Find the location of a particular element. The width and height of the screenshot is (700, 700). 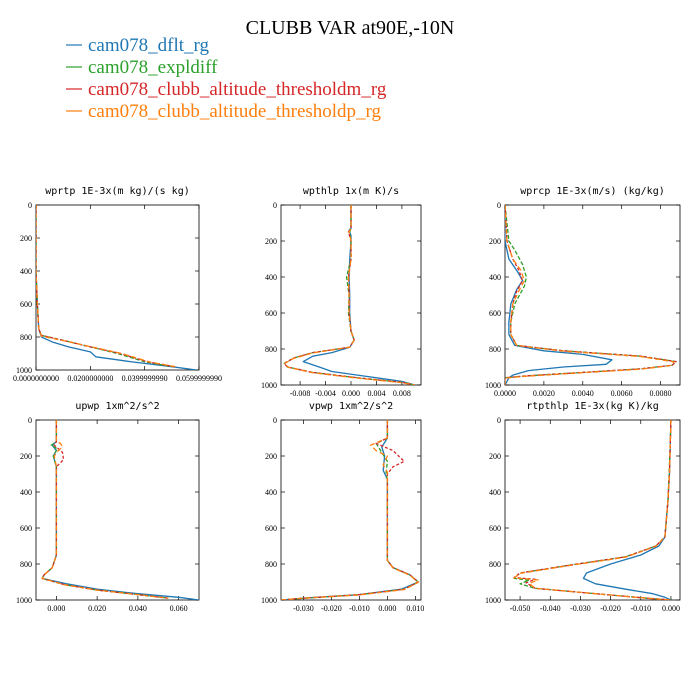

x-tick-label: 0.008 is located at coordinates (402, 393).